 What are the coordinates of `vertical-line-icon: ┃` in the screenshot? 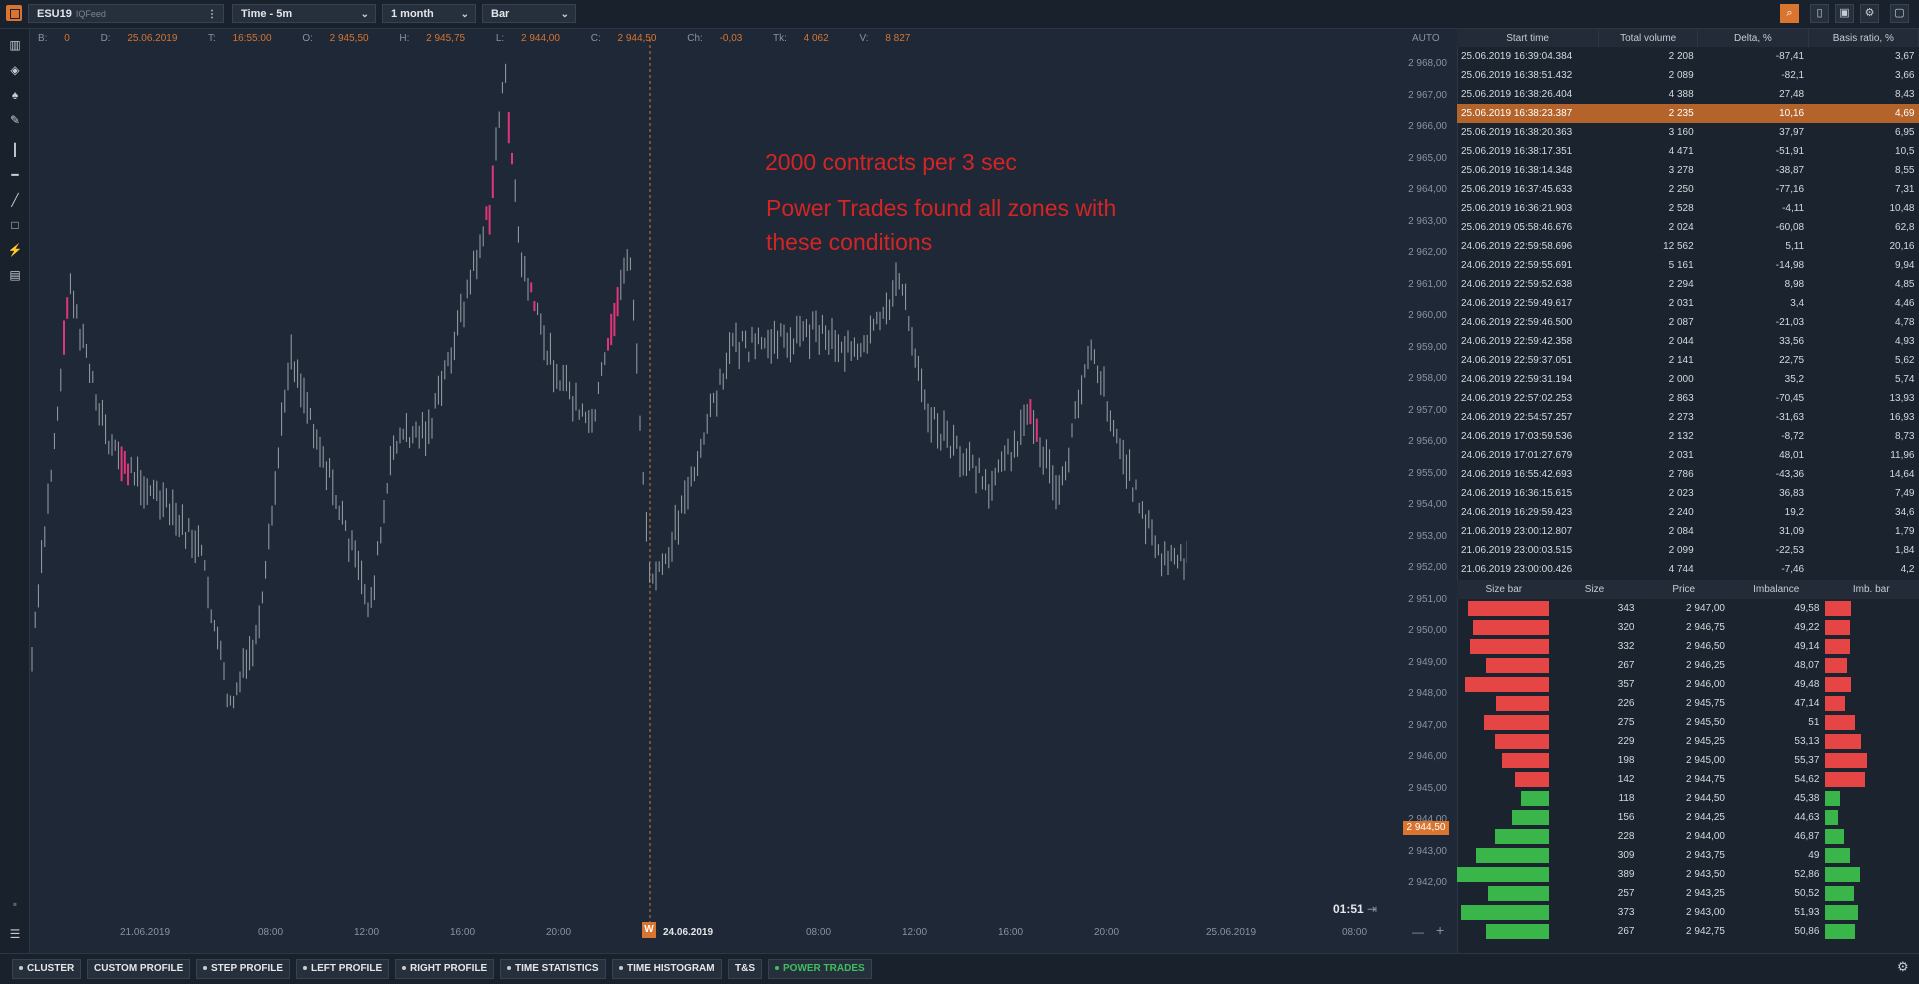 It's located at (15, 150).